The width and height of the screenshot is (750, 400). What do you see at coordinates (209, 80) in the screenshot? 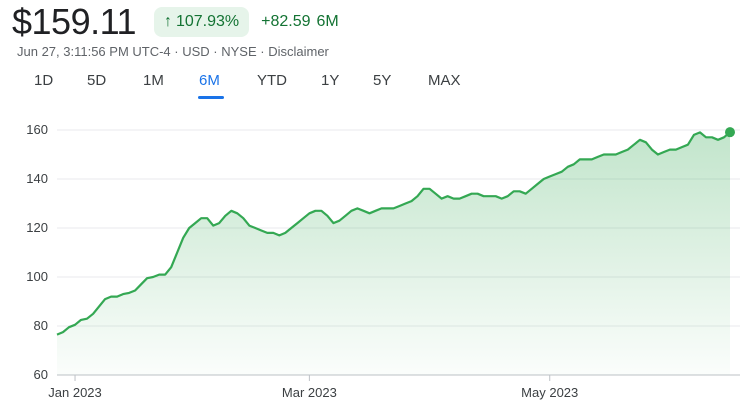
I see `tab-6m: 6M` at bounding box center [209, 80].